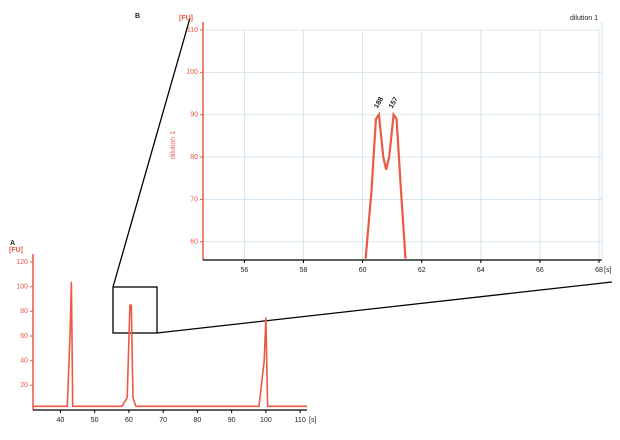 This screenshot has height=440, width=620. I want to click on y-tick-label: 120, so click(22, 262).